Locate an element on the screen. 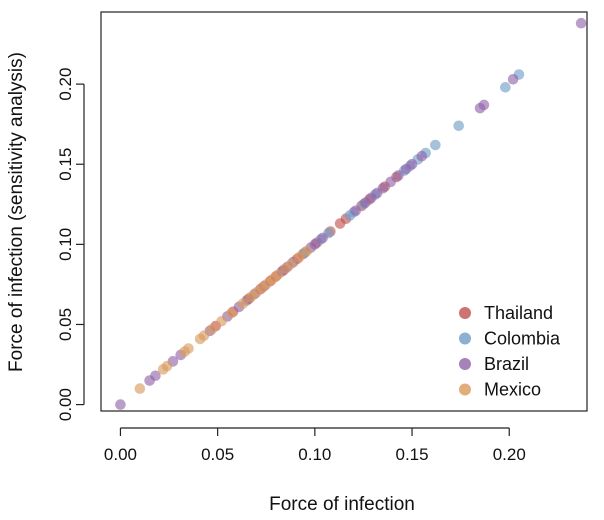 This screenshot has width=604, height=520. y-axis: 0.00 0.05 0.10 0.15 0.20 is located at coordinates (70, 244).